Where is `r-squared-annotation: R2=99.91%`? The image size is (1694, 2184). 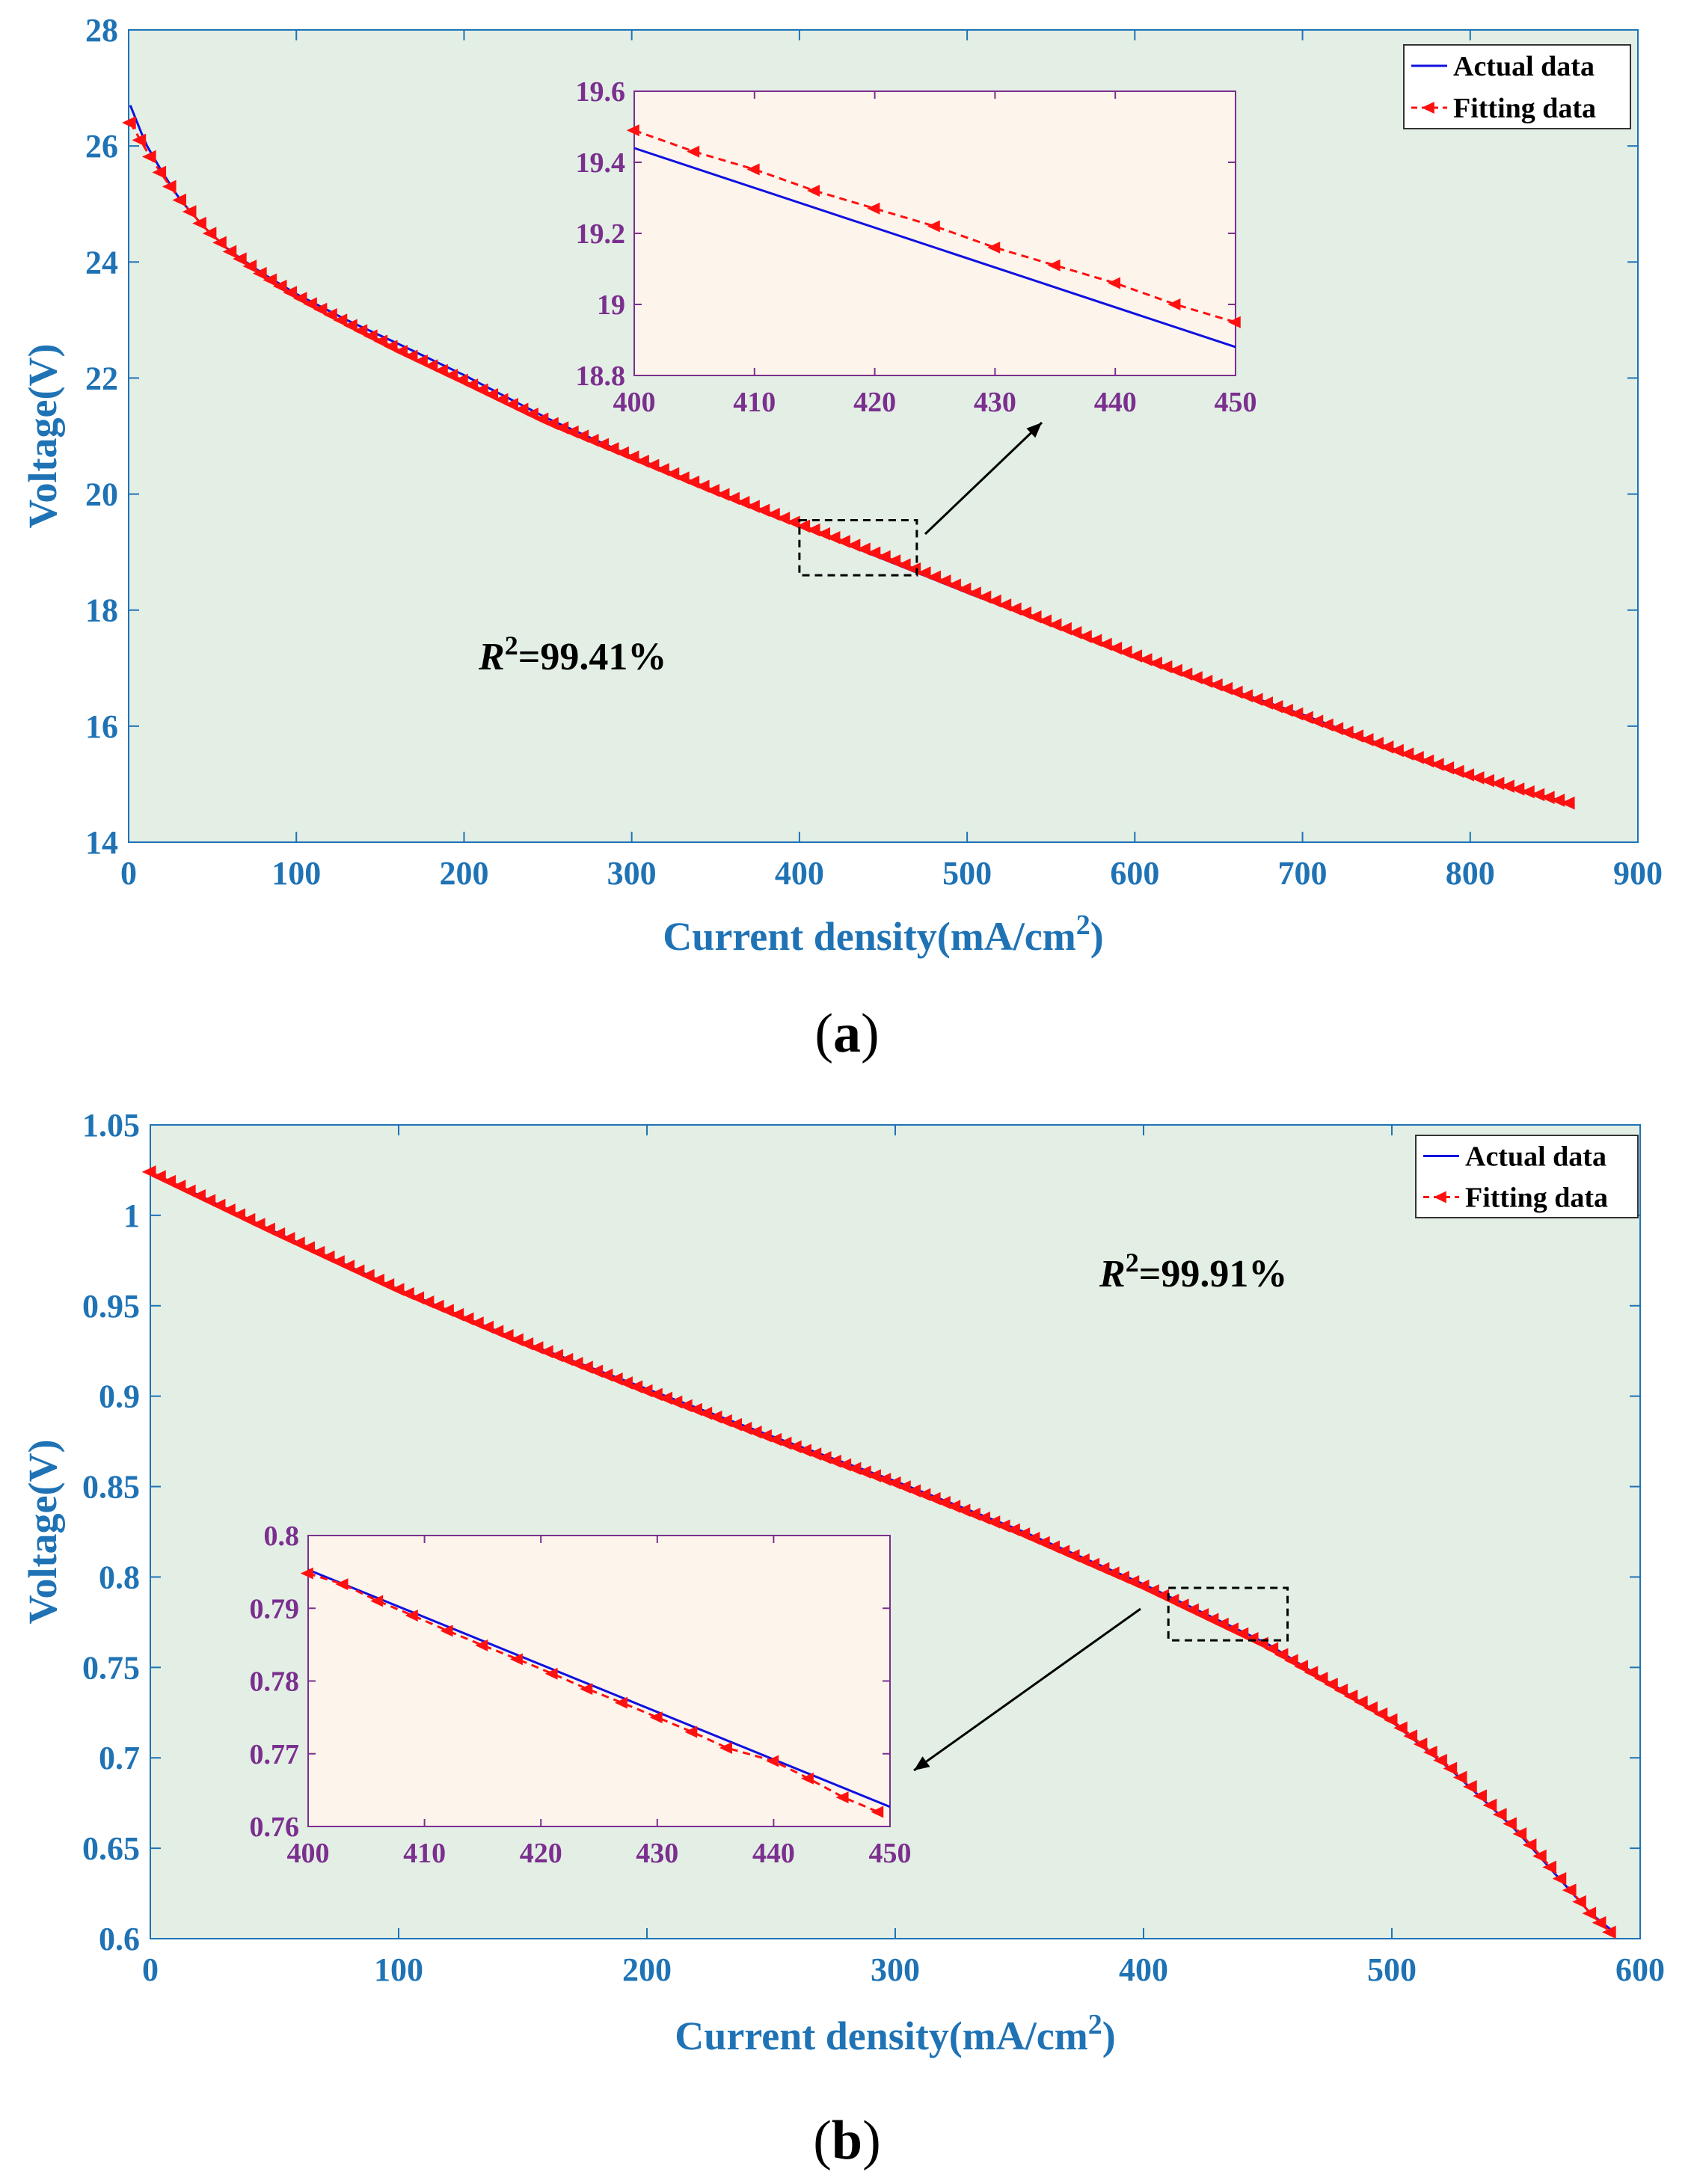
r-squared-annotation: R2=99.91% is located at coordinates (1193, 1271).